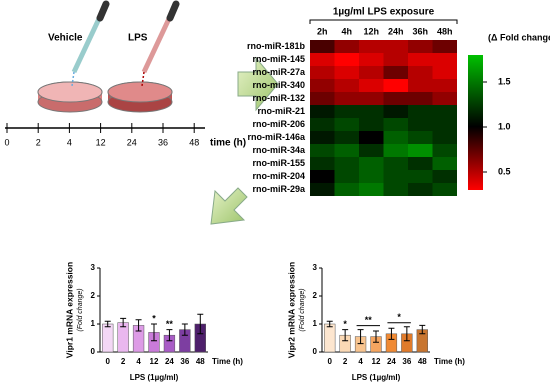 The height and width of the screenshot is (387, 550). I want to click on x-label: LPS (1µg/ml), so click(154, 377).